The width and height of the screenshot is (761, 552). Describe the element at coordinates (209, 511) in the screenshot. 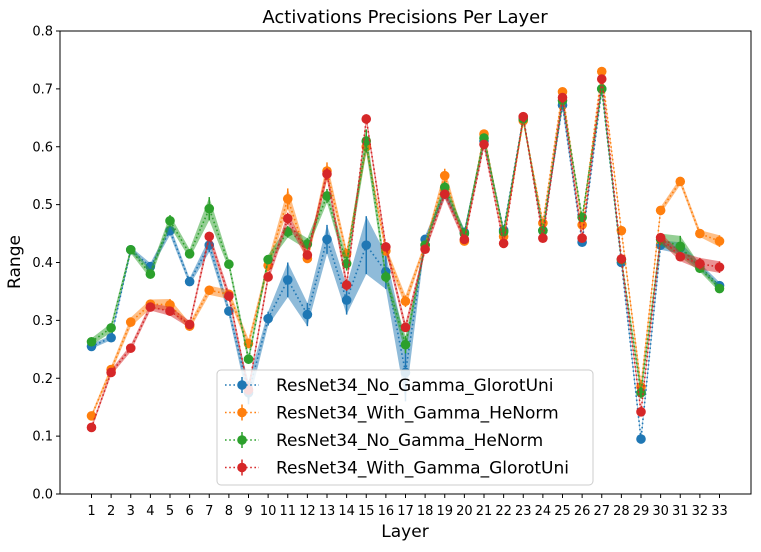

I see `x-tick-label: 7` at that location.